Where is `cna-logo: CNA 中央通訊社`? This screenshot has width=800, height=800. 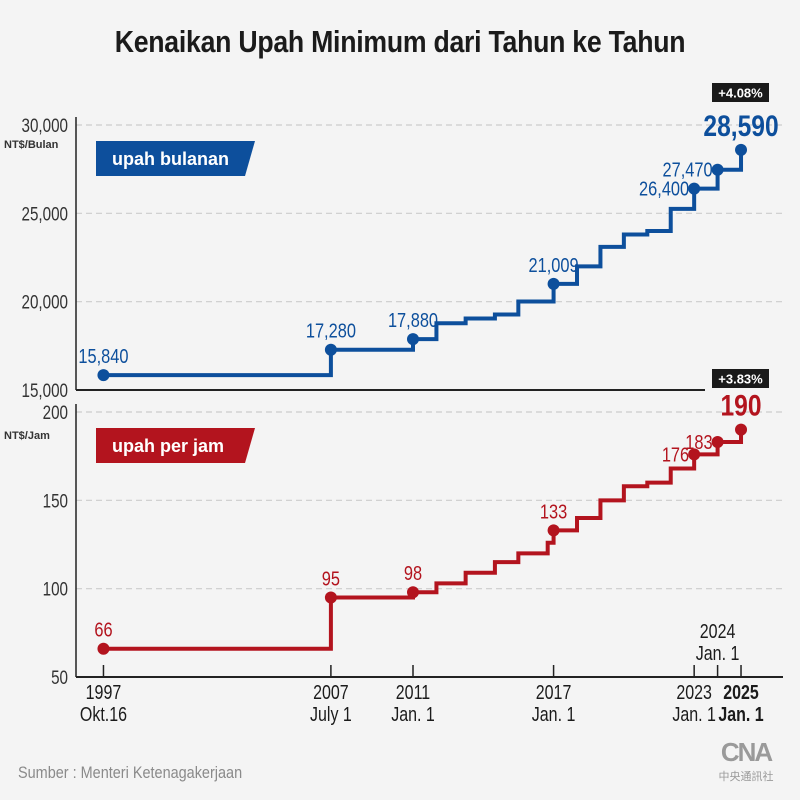 cna-logo: CNA 中央通訊社 is located at coordinates (746, 760).